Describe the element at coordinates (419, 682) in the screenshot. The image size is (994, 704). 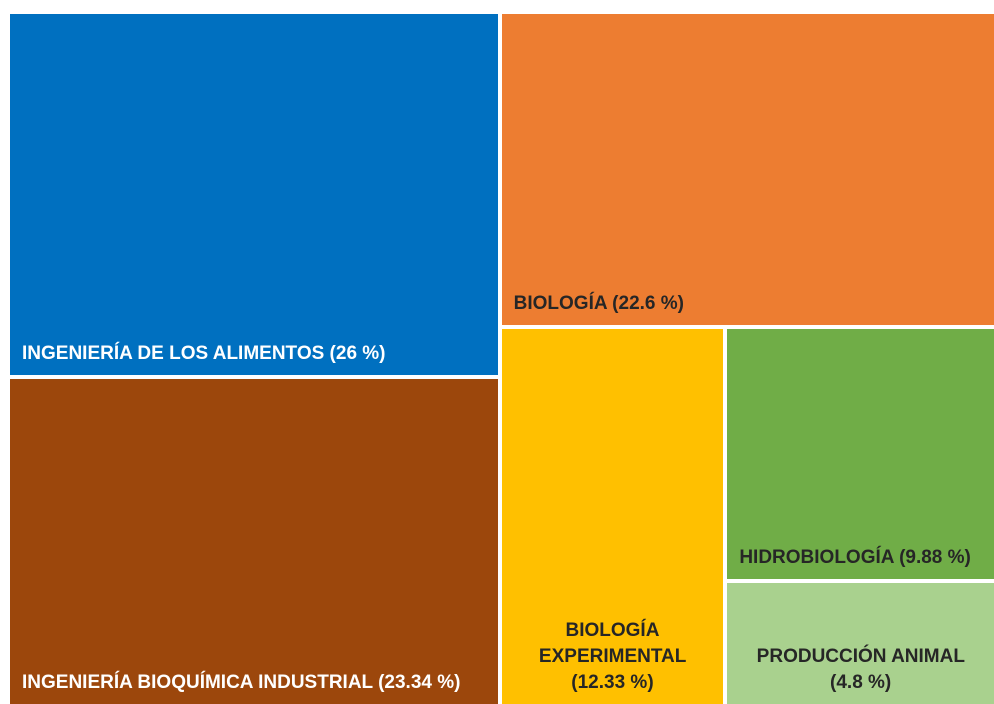
I see `value-label: (23.34 %)` at that location.